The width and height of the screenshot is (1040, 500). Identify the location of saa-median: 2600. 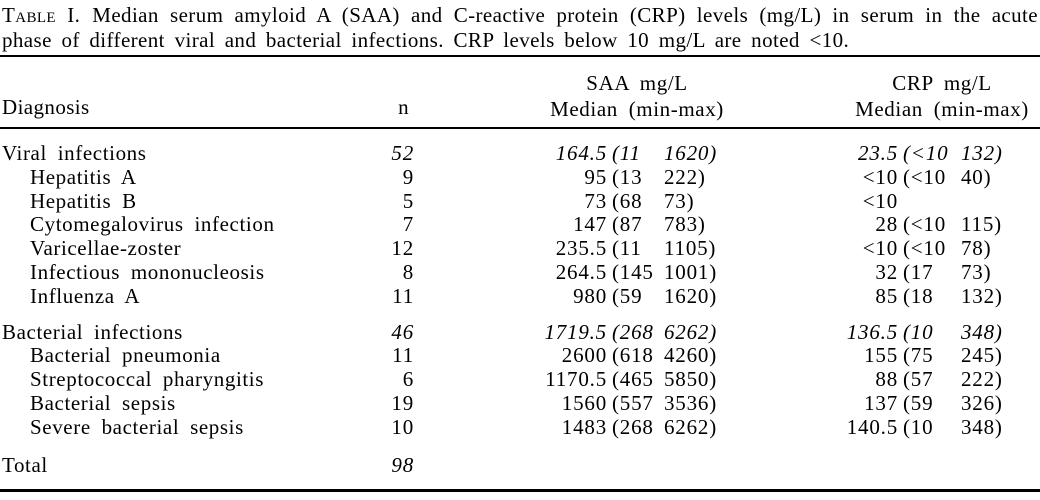
(584, 355).